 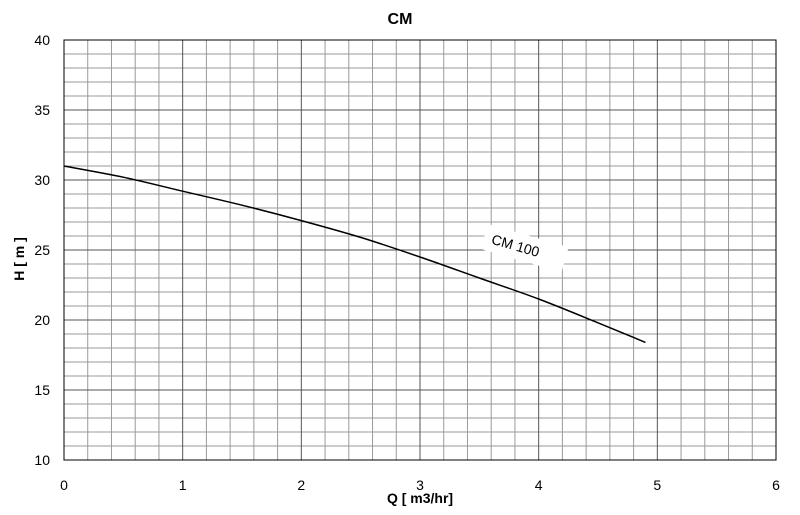 I want to click on x-tick-label: 0, so click(x=64, y=485).